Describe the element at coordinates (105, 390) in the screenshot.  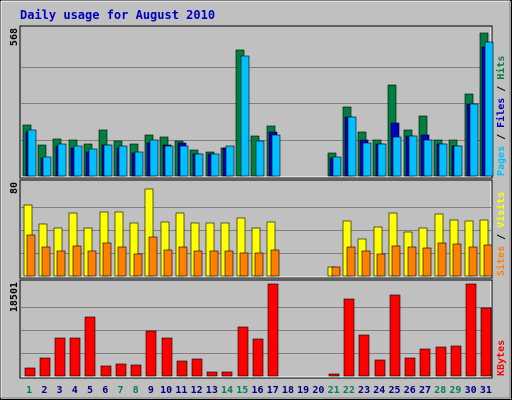
I see `x-tick-label: 6` at that location.